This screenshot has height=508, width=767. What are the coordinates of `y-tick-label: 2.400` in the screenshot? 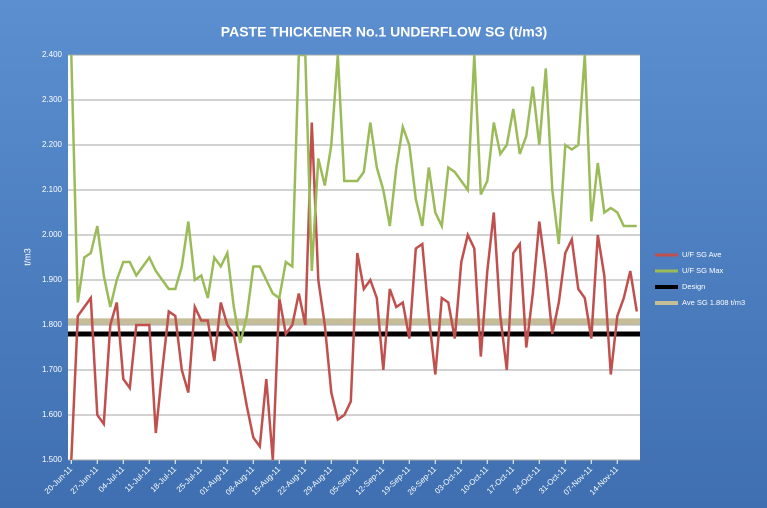 It's located at (52, 54).